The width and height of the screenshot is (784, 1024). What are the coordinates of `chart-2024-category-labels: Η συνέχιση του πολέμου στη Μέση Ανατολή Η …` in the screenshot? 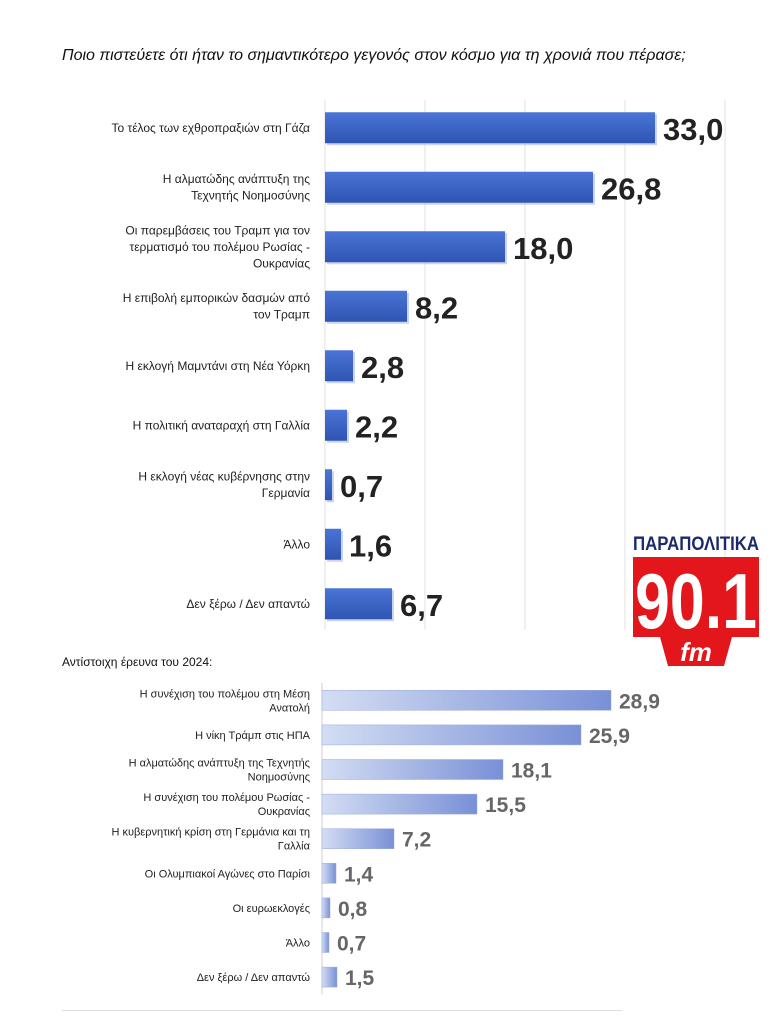 It's located at (210, 836).